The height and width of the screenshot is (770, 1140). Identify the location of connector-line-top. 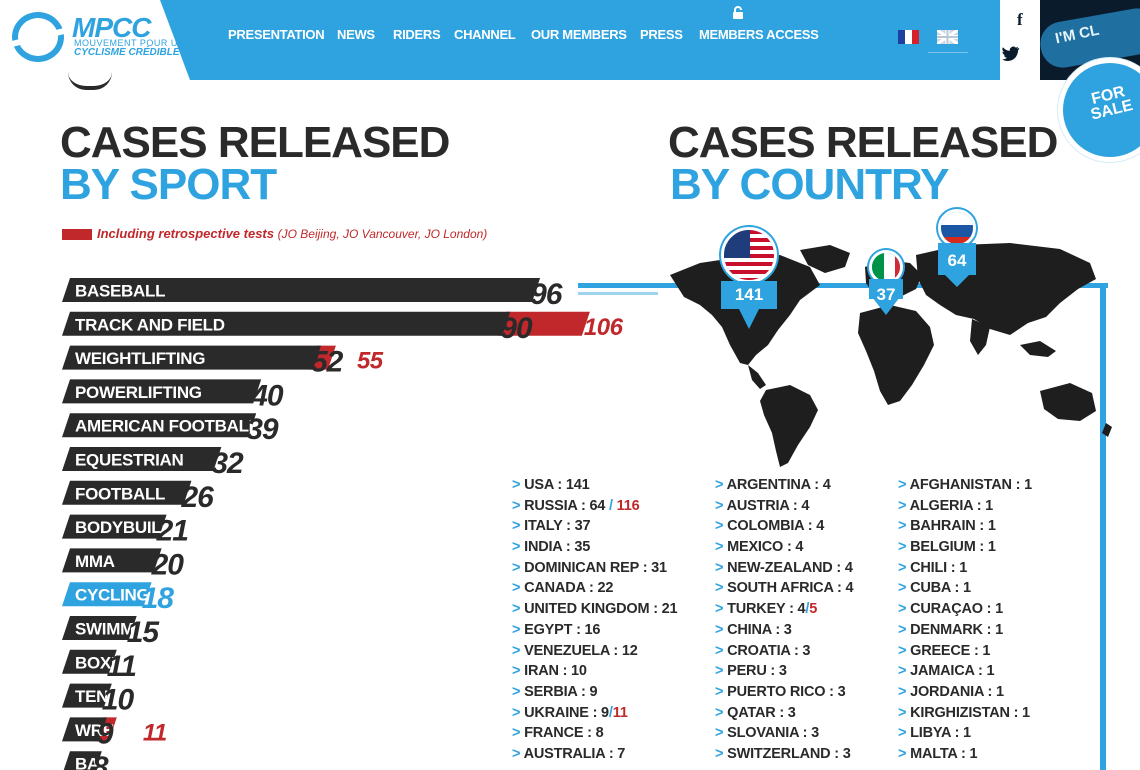
(843, 285).